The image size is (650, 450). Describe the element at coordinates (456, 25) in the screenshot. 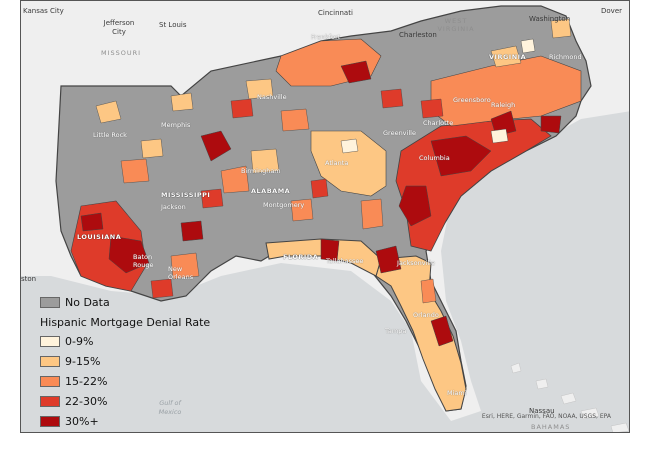

I see `label-west-virginia: WEST VIRGINIA` at that location.